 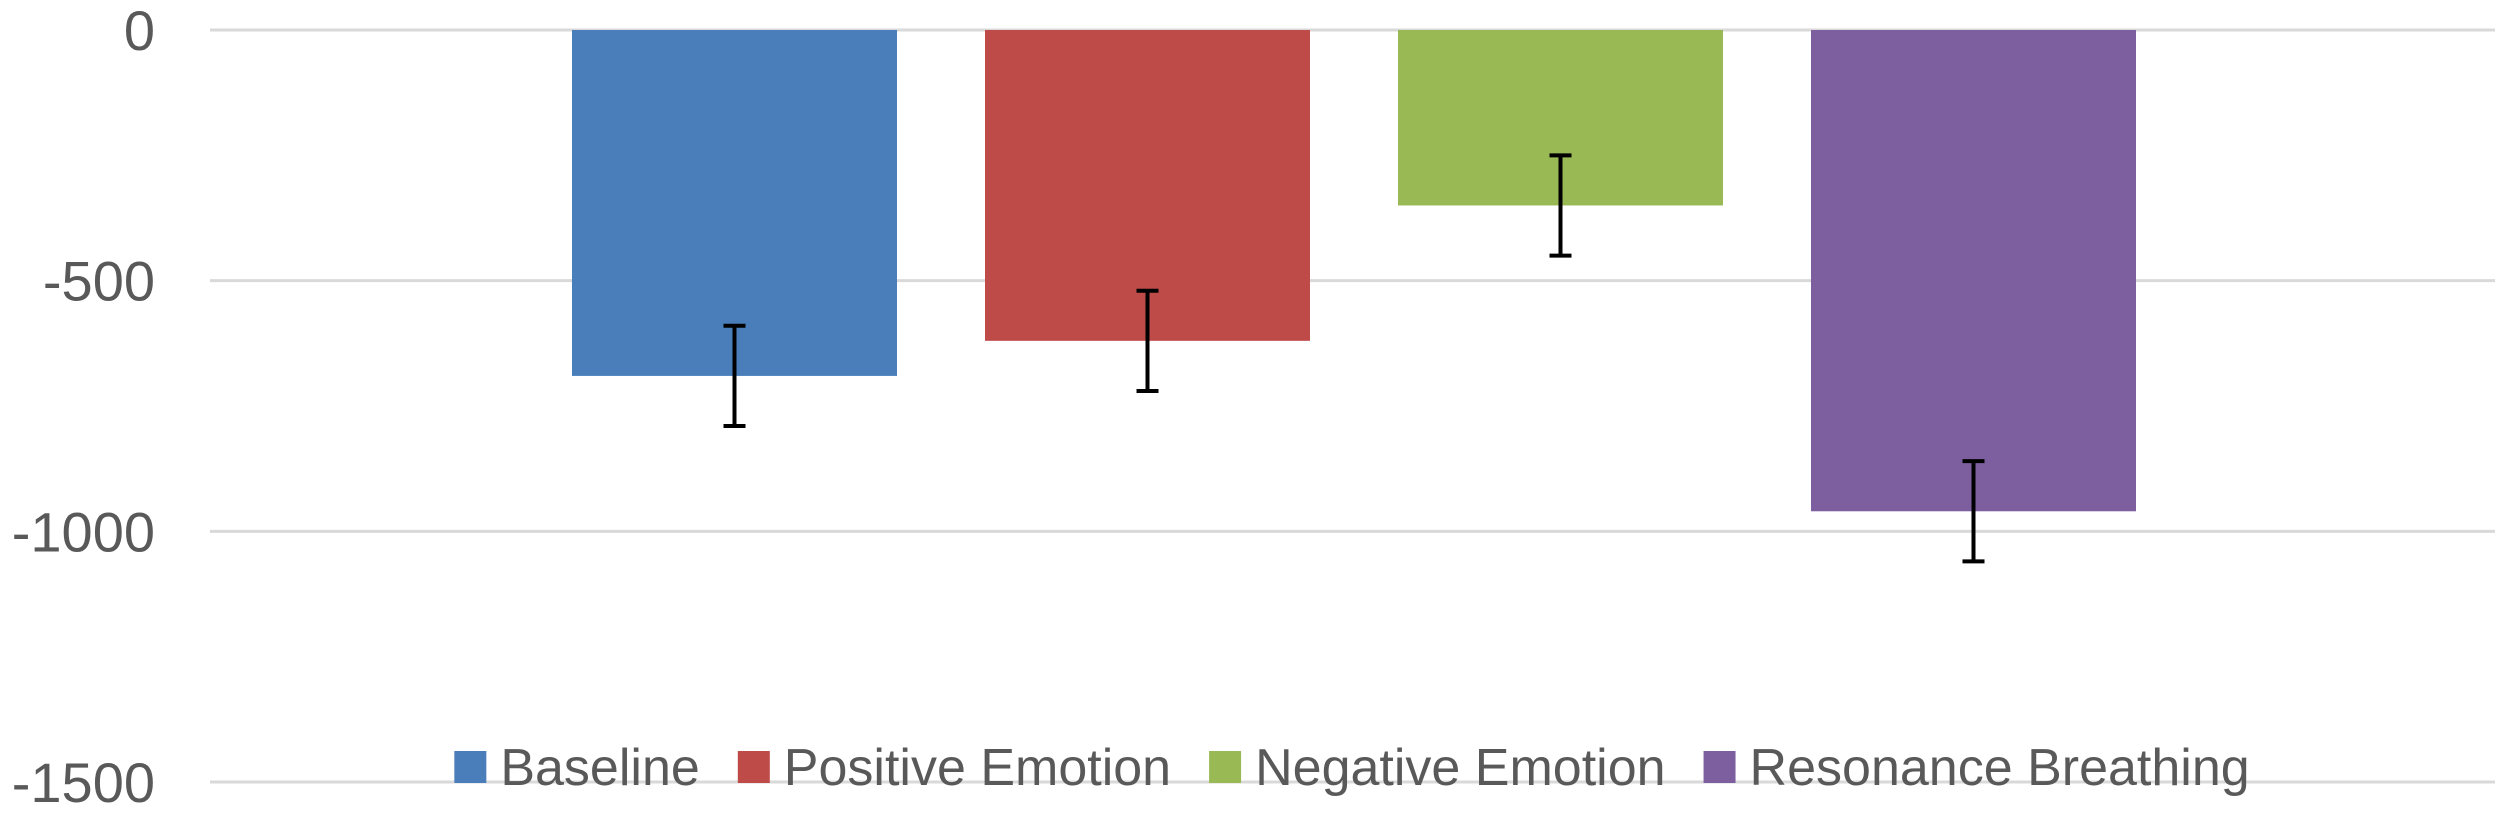 I want to click on legend-label: Negative Emotion, so click(x=1460, y=768).